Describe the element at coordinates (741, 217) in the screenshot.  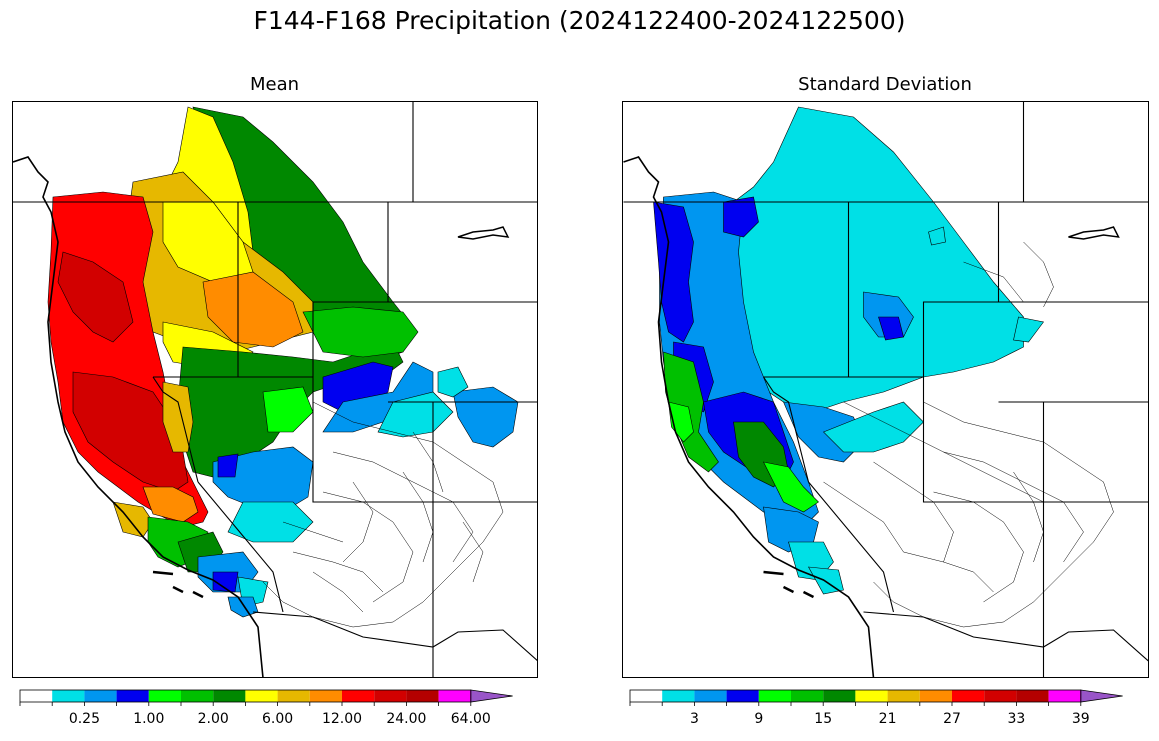
I see `sd-region-blue-inner` at that location.